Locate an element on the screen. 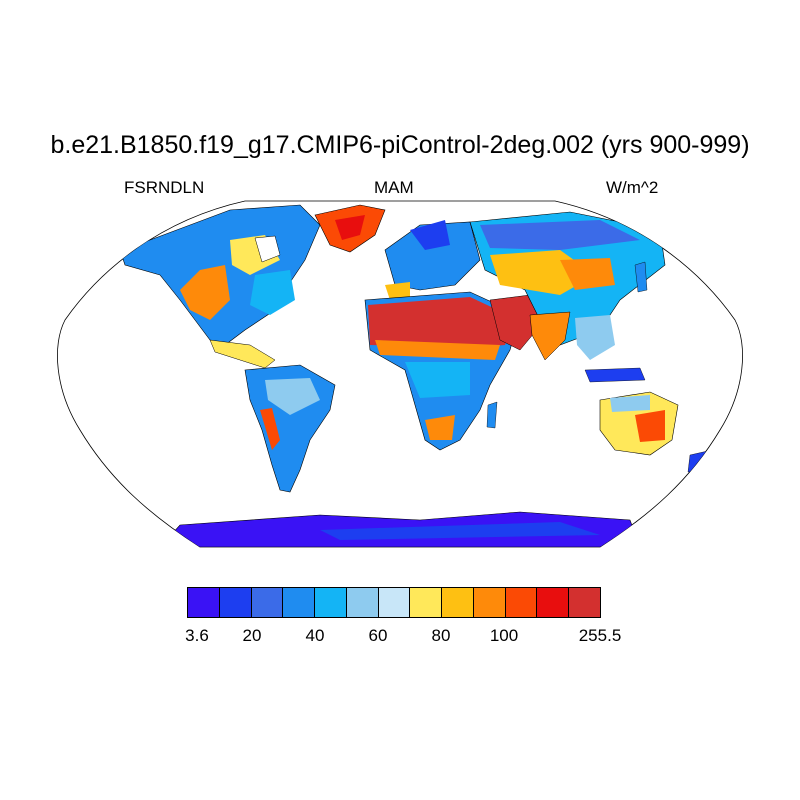 Image resolution: width=800 pixels, height=800 pixels. colorbar-tick-label: 80 is located at coordinates (441, 635).